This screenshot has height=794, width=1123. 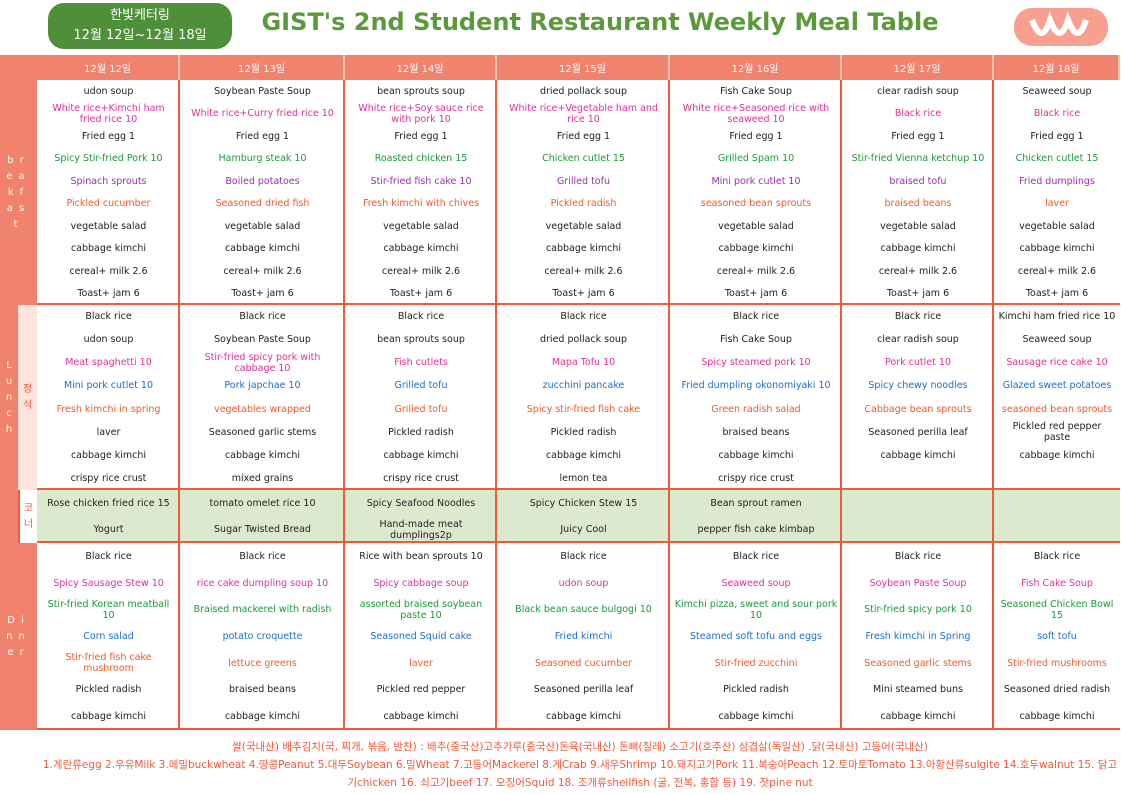 What do you see at coordinates (421, 529) in the screenshot?
I see `menu-item: Hand-made meat dumplings2p` at bounding box center [421, 529].